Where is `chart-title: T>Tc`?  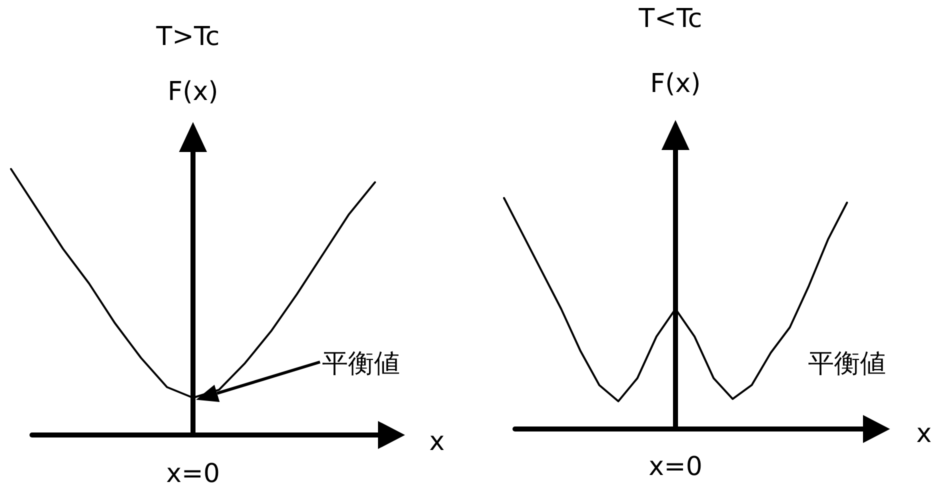
chart-title: T>Tc is located at coordinates (187, 37).